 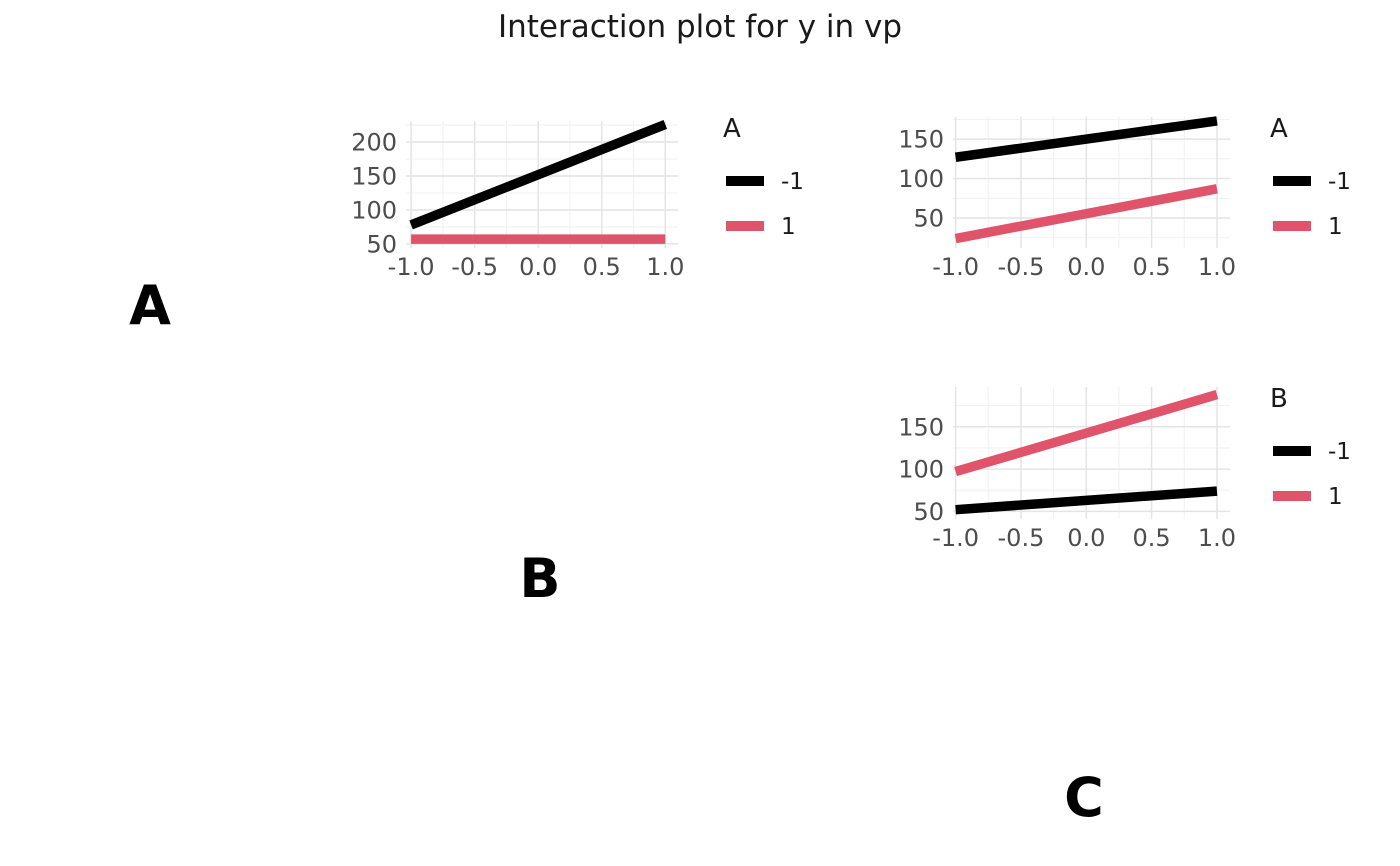 I want to click on legend-title: B, so click(x=1279, y=399).